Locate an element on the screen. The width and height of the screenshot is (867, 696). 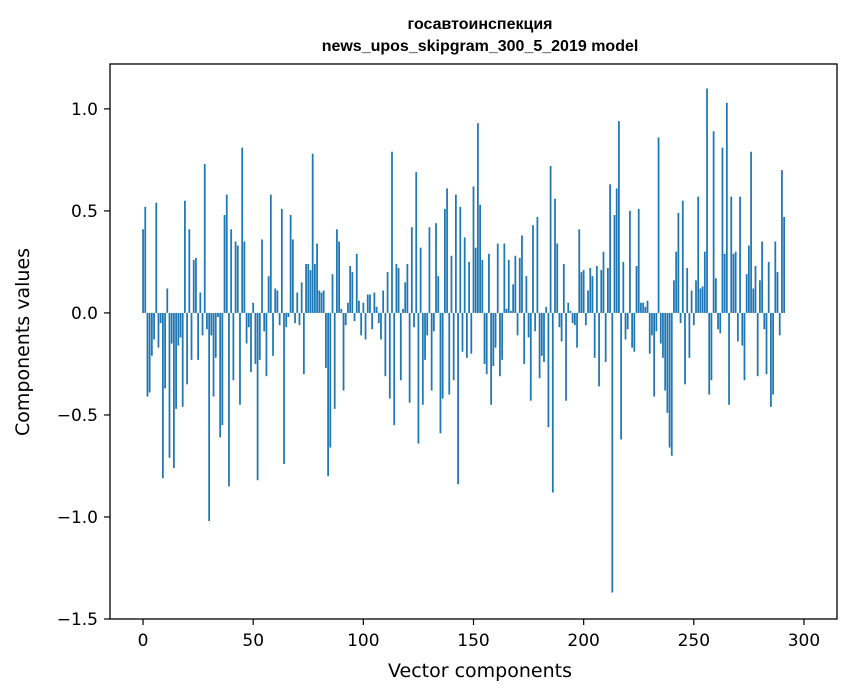
y-tick-label: −0.5 is located at coordinates (77, 416).